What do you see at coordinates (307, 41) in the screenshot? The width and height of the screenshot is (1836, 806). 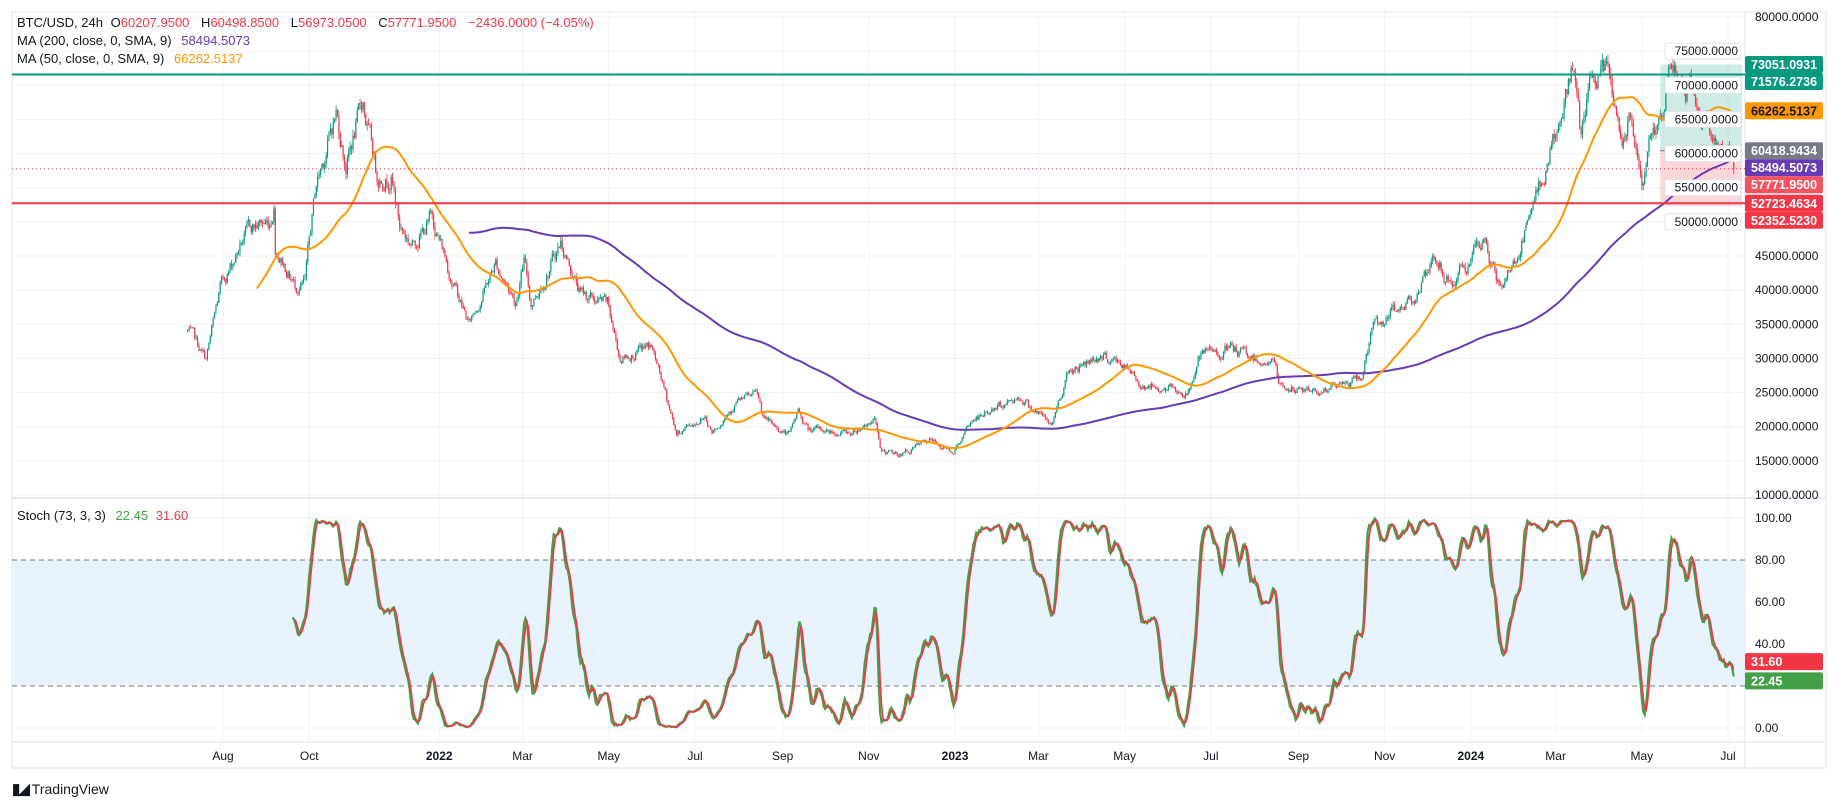 I see `ma200-legend-row: MA (200, close, 0, SMA, 9) 58494.5073` at bounding box center [307, 41].